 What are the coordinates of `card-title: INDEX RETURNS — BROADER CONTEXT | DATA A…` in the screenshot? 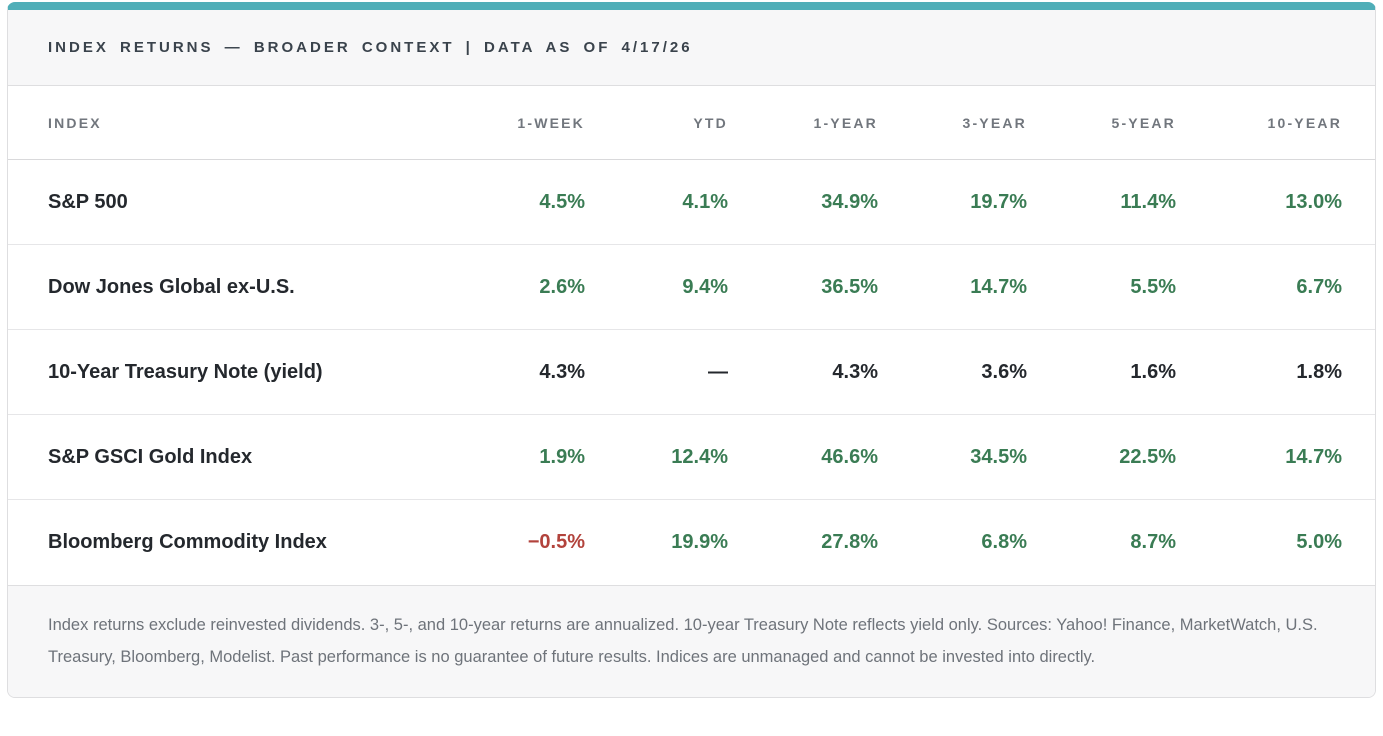 It's located at (370, 47).